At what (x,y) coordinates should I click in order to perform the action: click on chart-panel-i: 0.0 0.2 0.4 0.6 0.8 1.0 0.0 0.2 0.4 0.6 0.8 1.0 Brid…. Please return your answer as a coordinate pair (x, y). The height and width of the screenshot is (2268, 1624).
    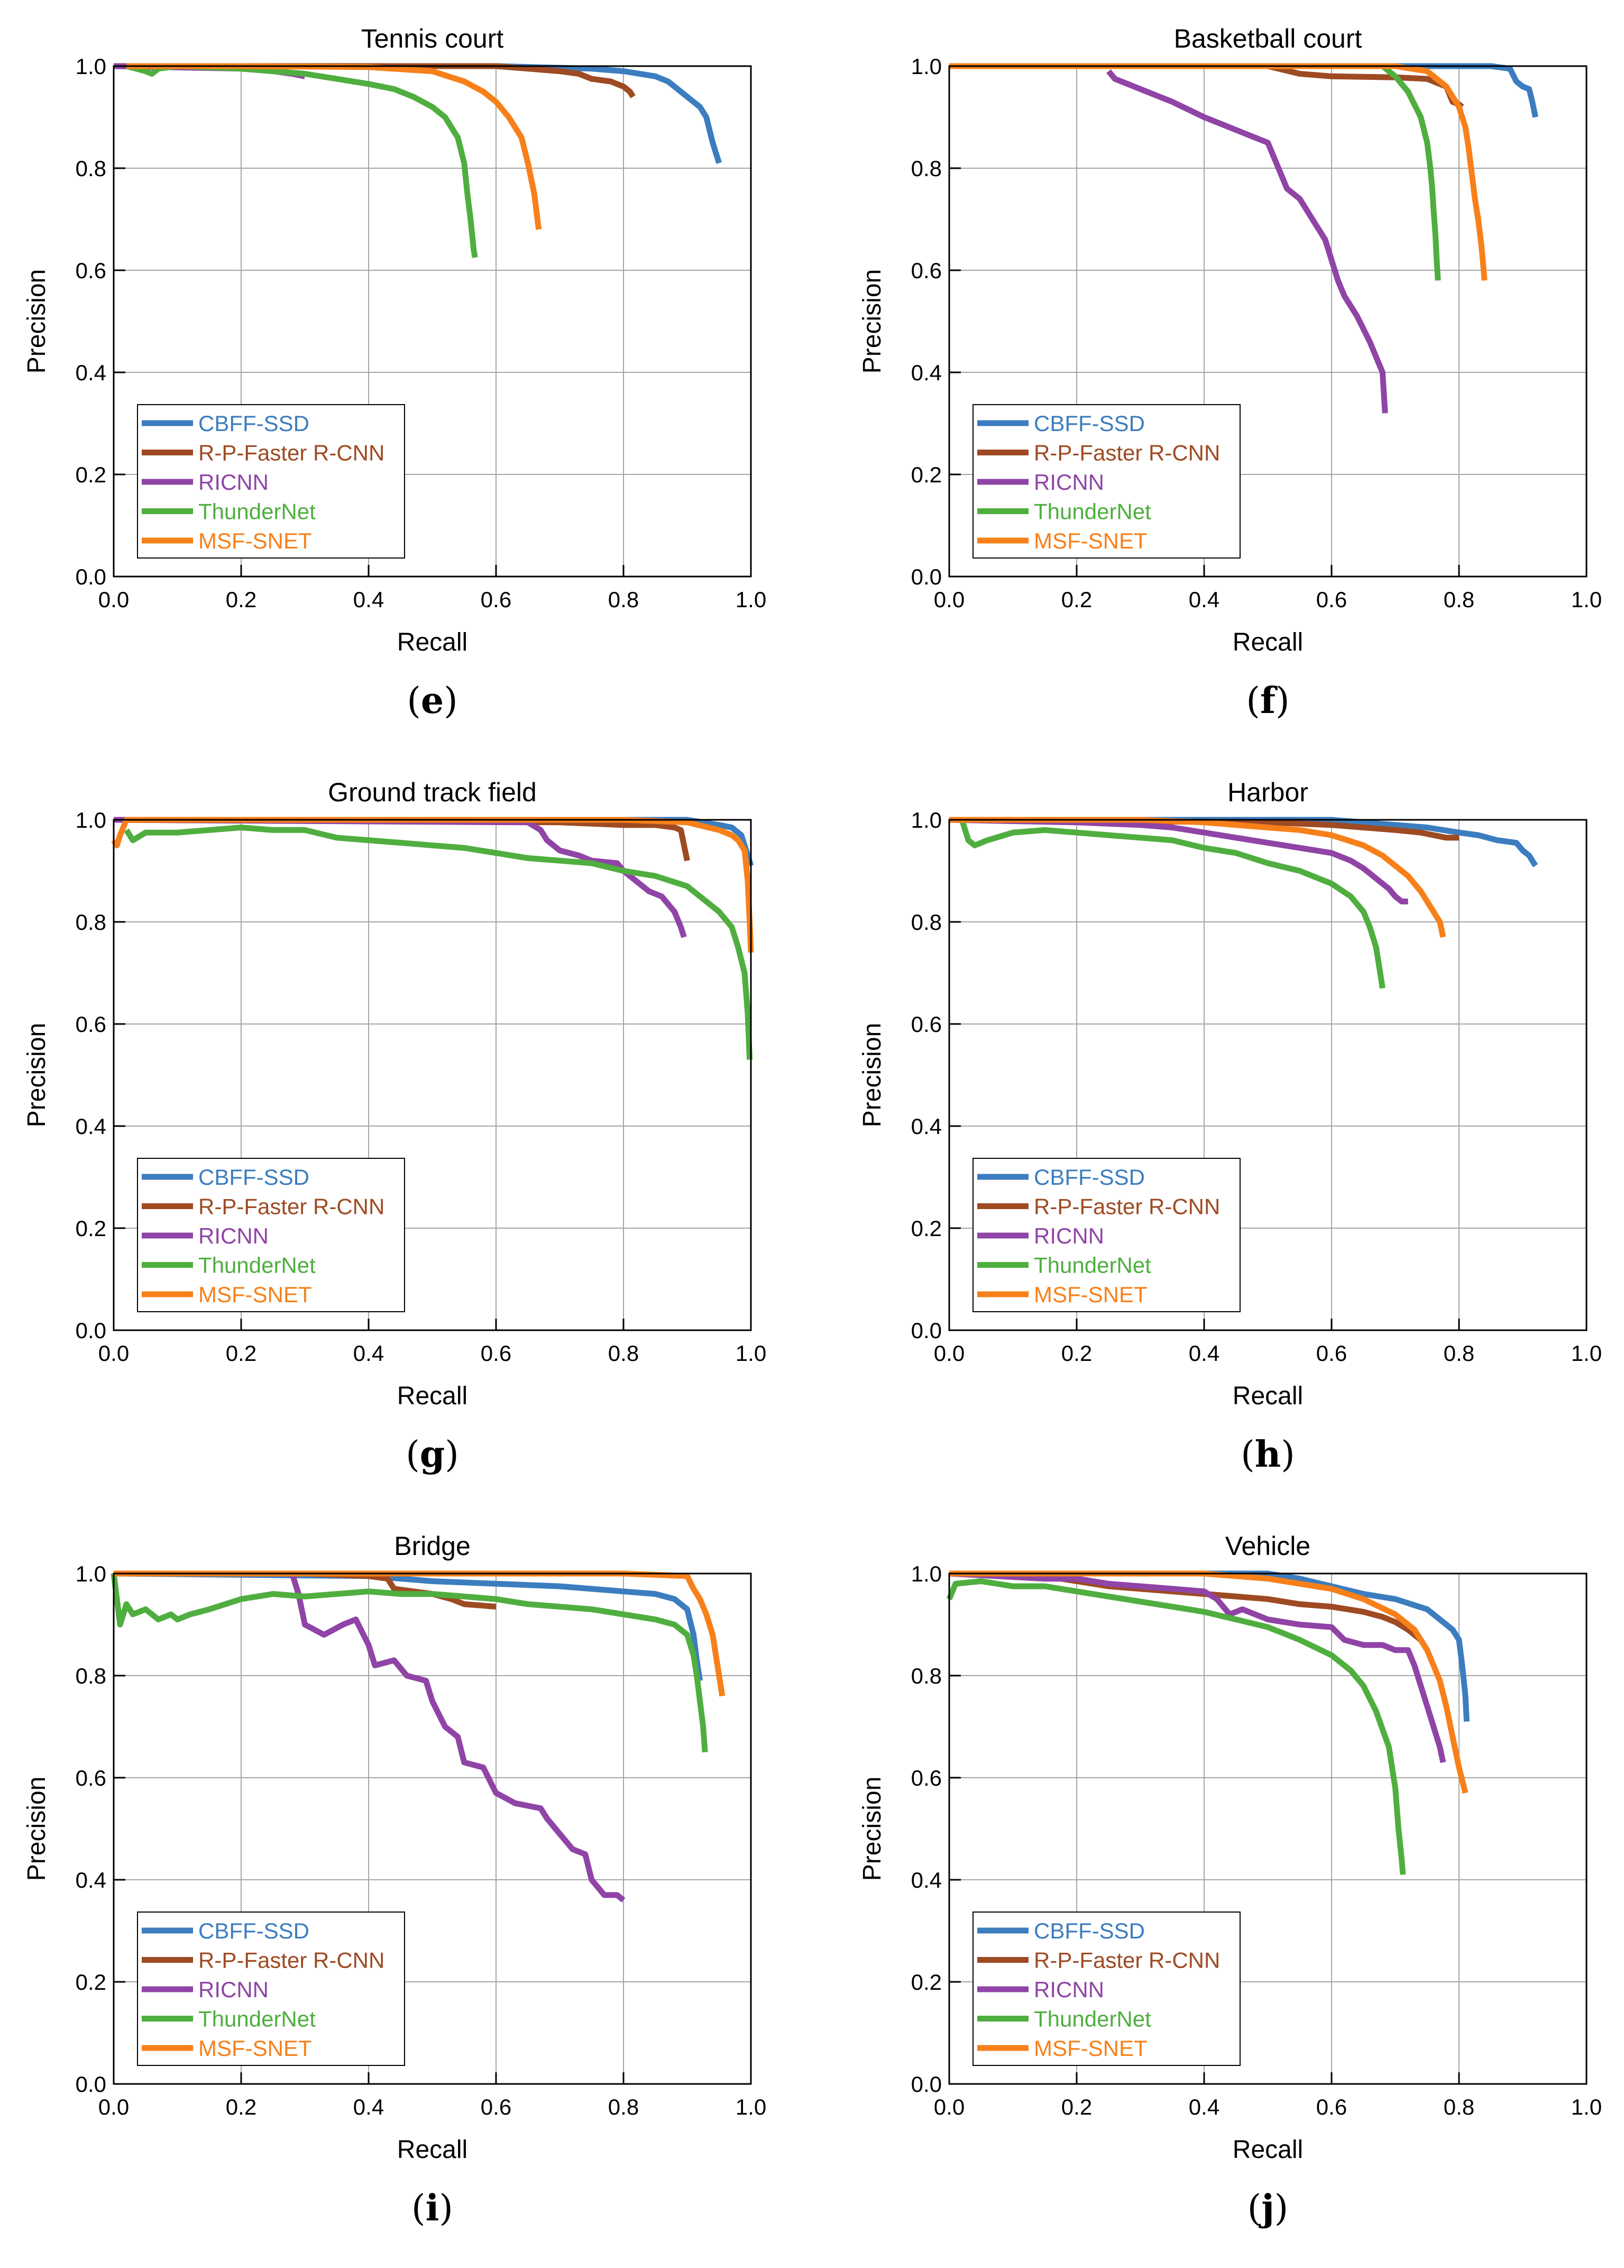
    Looking at the image, I should click on (394, 1847).